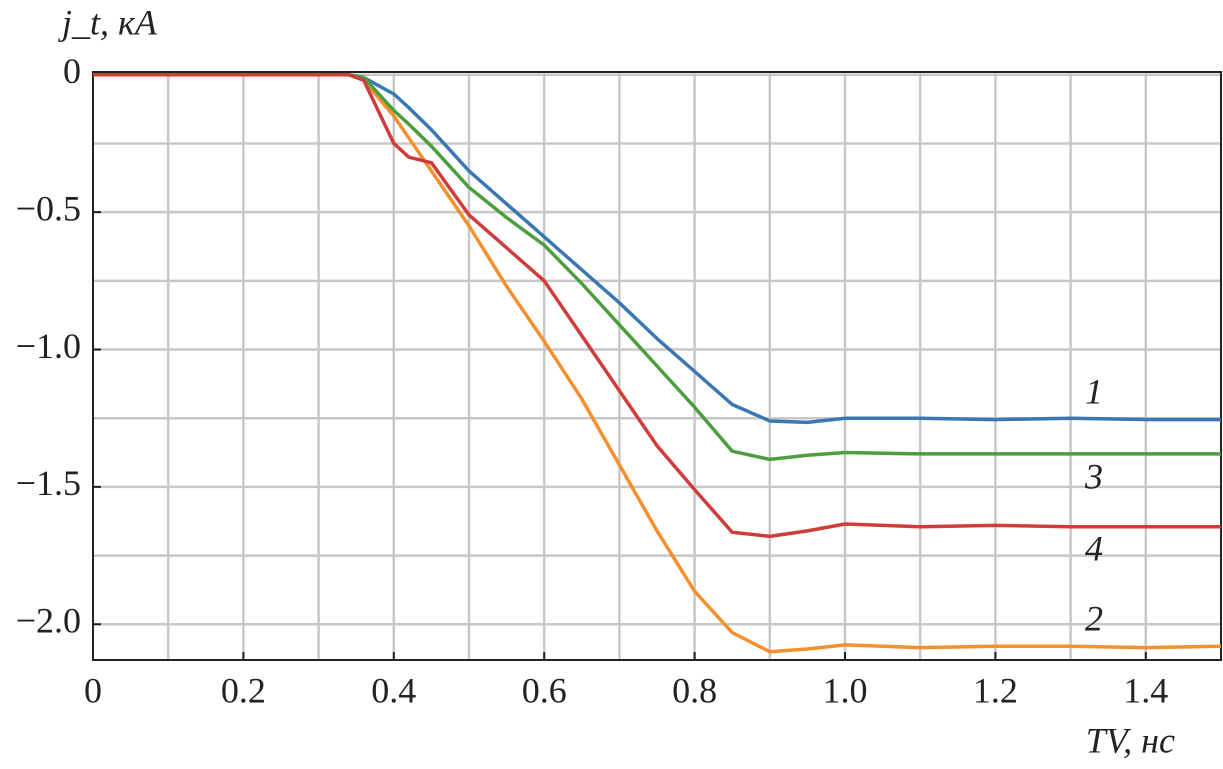 This screenshot has width=1223, height=769. What do you see at coordinates (393, 690) in the screenshot?
I see `x-tick-label: 0.4` at bounding box center [393, 690].